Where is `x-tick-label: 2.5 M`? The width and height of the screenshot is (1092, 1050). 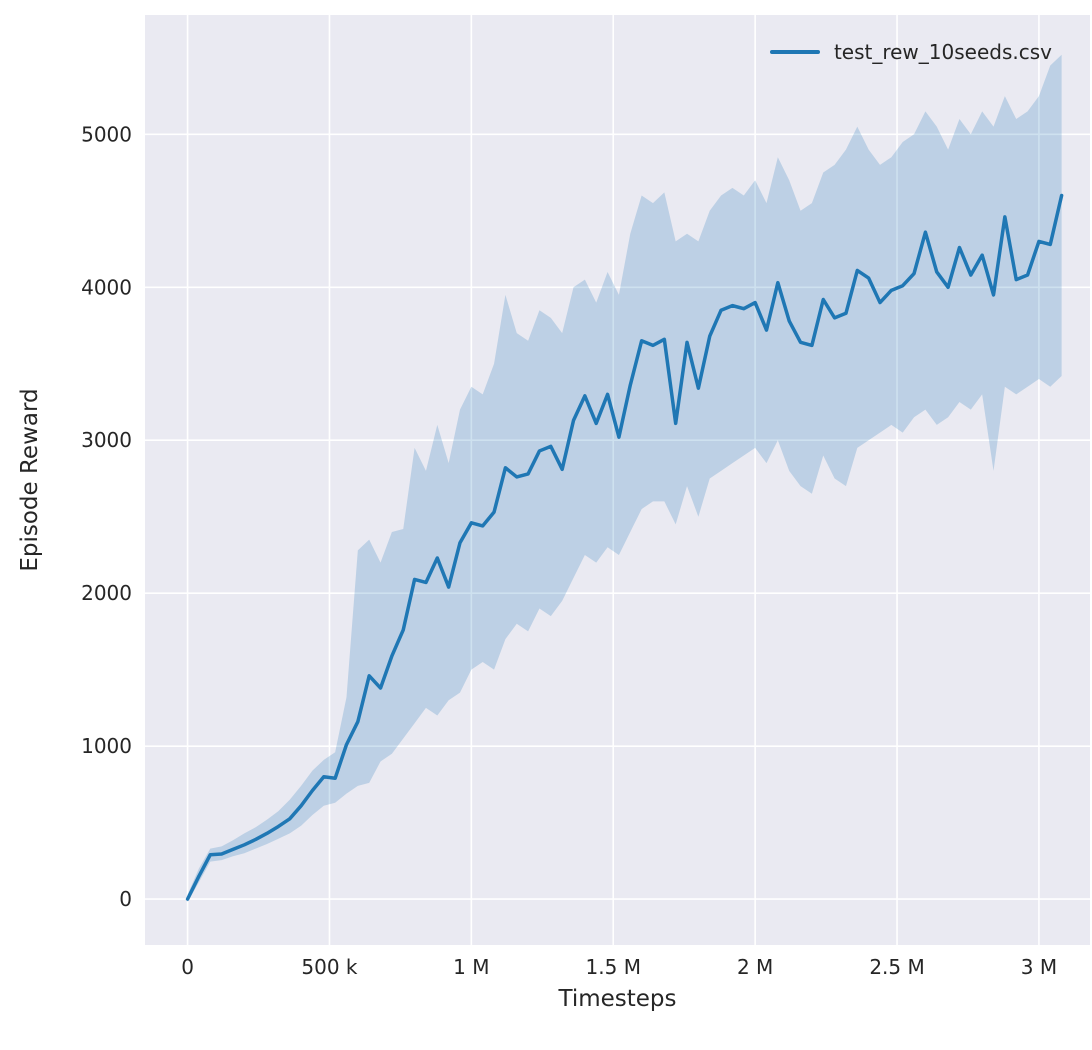
x-tick-label: 2.5 M is located at coordinates (896, 967).